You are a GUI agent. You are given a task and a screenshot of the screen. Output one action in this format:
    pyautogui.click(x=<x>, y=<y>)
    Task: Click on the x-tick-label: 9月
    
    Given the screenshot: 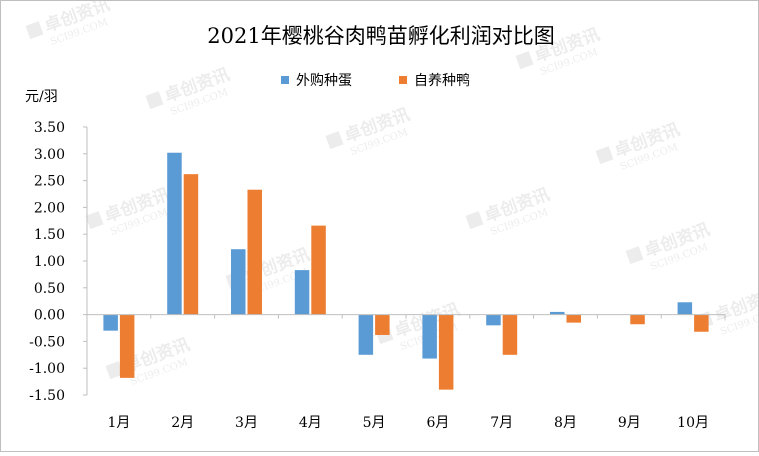 What is the action you would take?
    pyautogui.click(x=629, y=423)
    